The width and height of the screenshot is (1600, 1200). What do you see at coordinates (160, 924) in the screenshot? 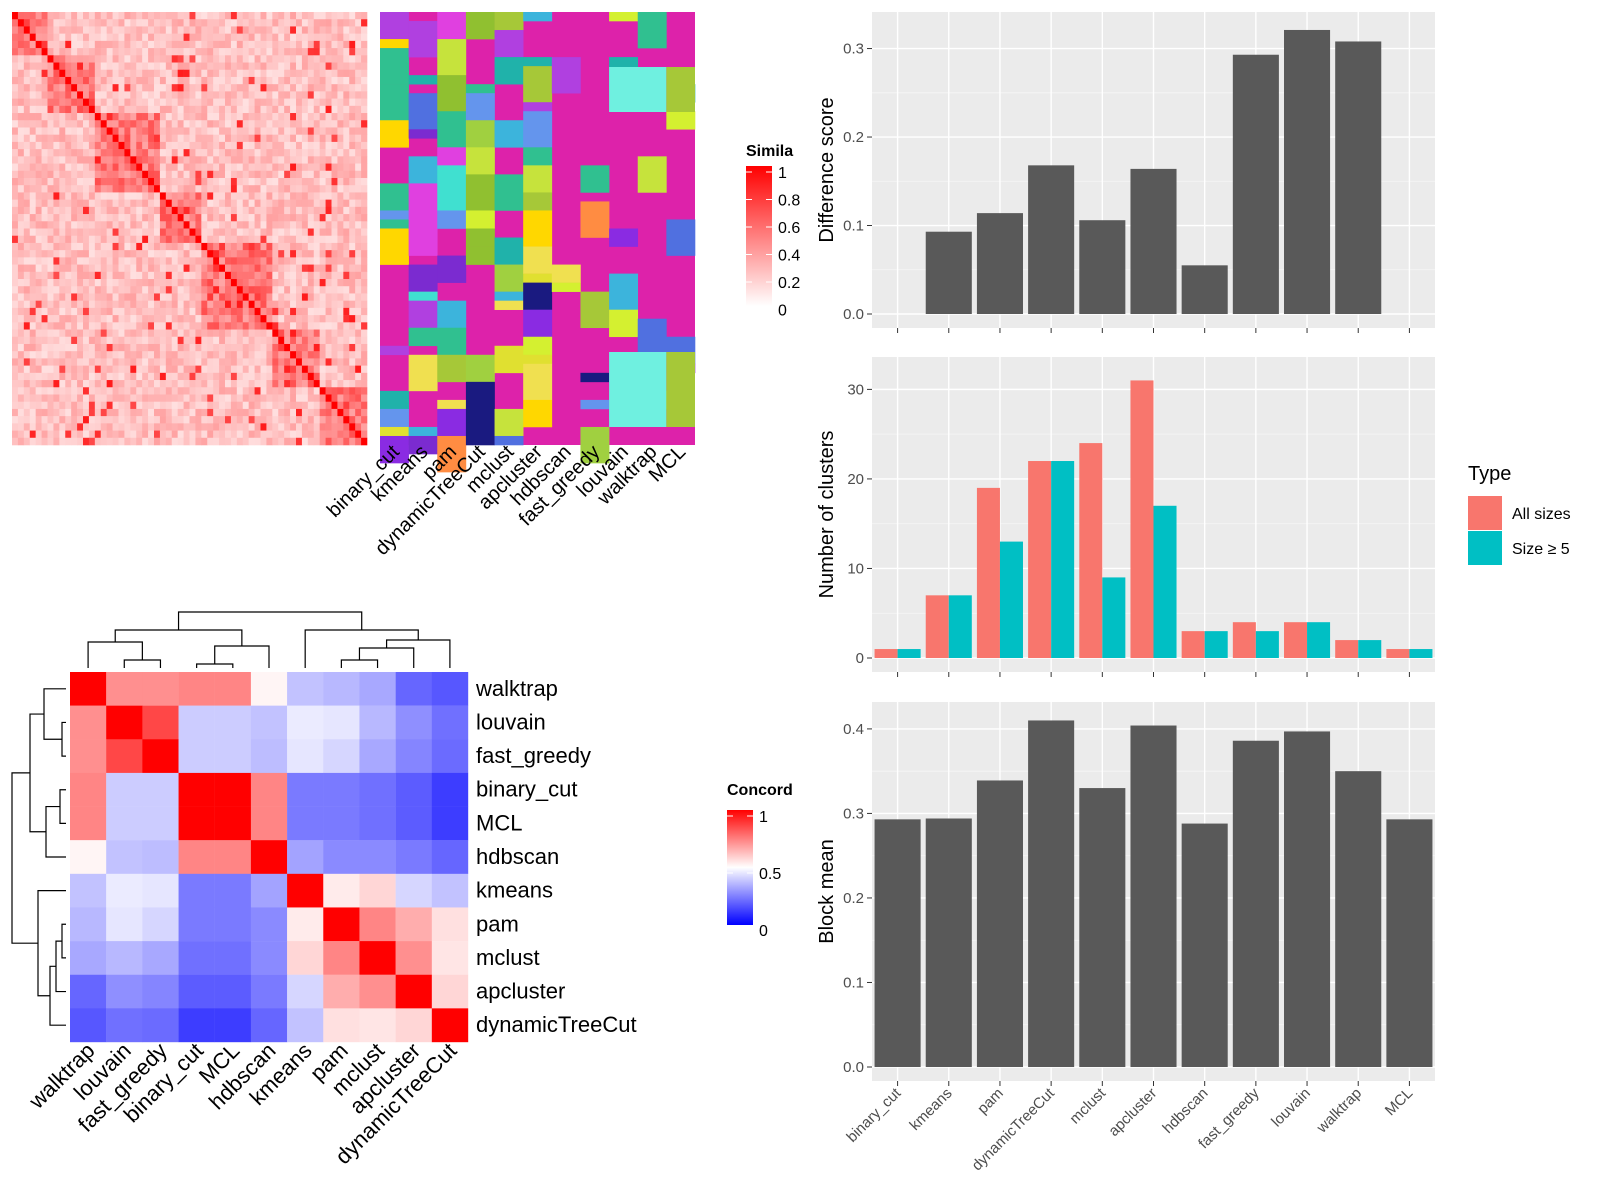
I see `concordance-cell-pam-fast-greedy` at bounding box center [160, 924].